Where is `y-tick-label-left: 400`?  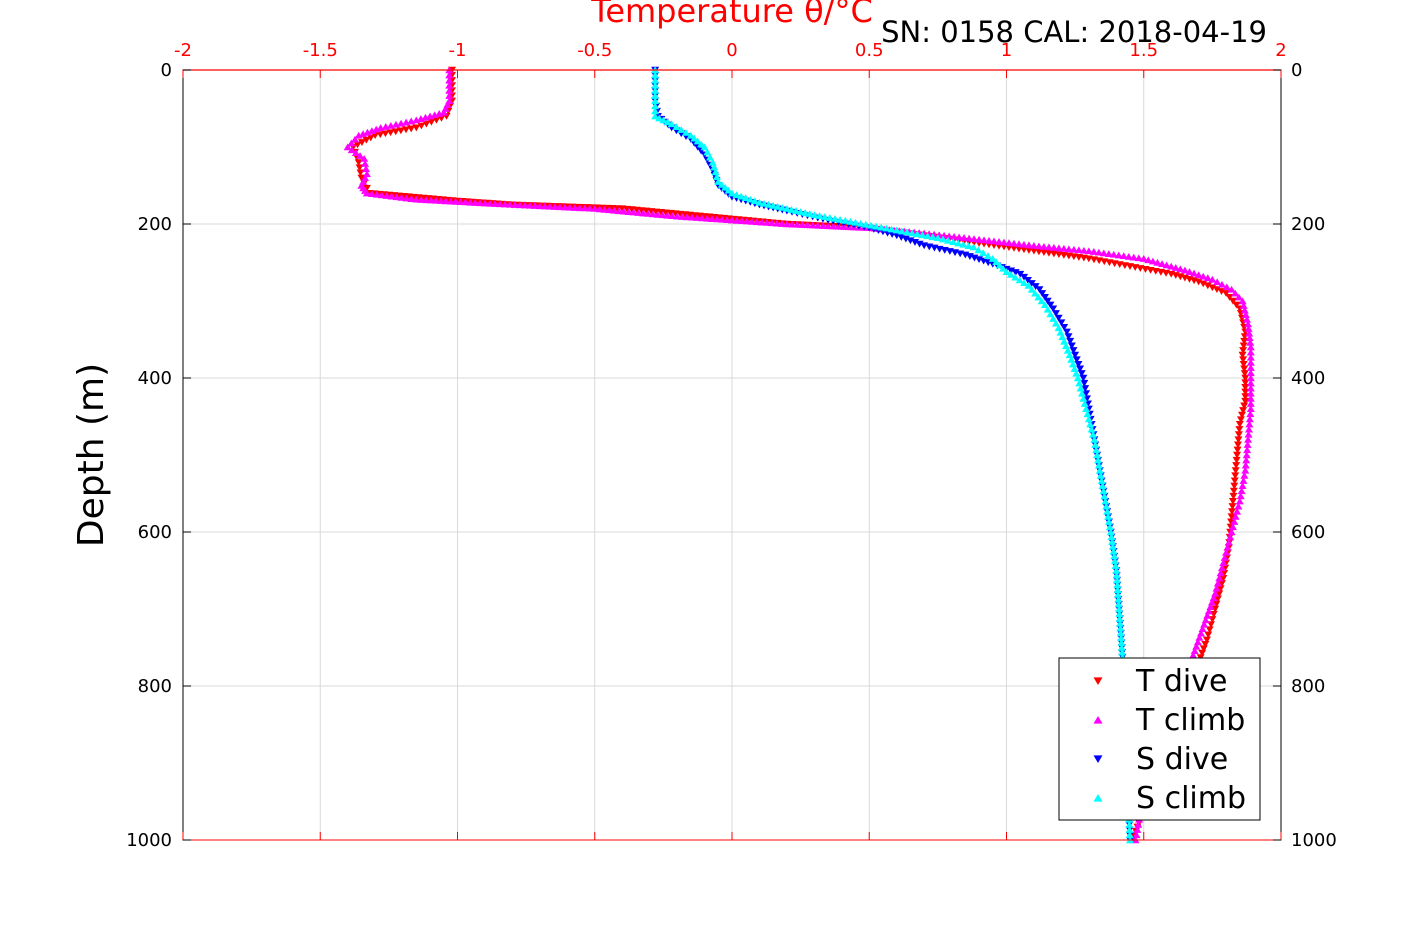
y-tick-label-left: 400 is located at coordinates (155, 378).